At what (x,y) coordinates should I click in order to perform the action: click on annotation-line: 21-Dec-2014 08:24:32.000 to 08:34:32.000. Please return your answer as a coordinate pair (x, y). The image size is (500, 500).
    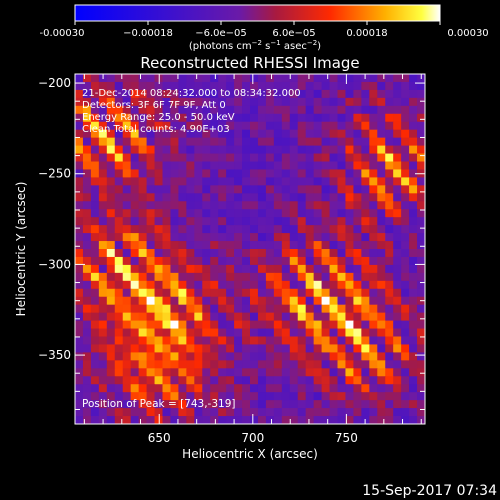
    Looking at the image, I should click on (191, 93).